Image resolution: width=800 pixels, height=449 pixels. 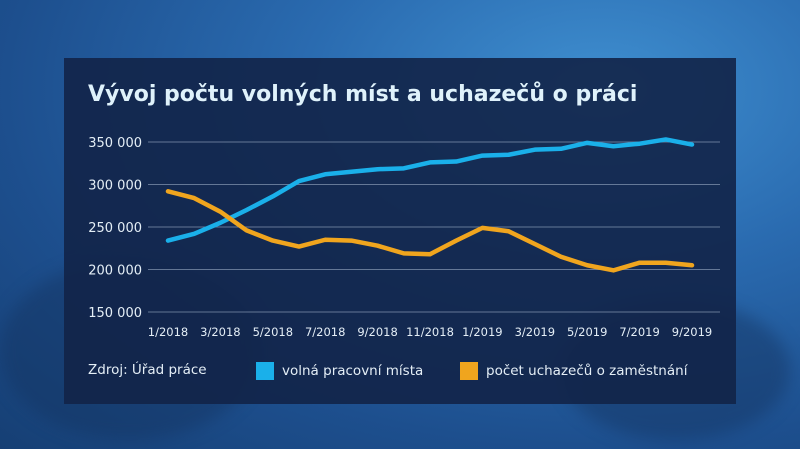 I want to click on y-tick-label: 250 000, so click(x=115, y=228).